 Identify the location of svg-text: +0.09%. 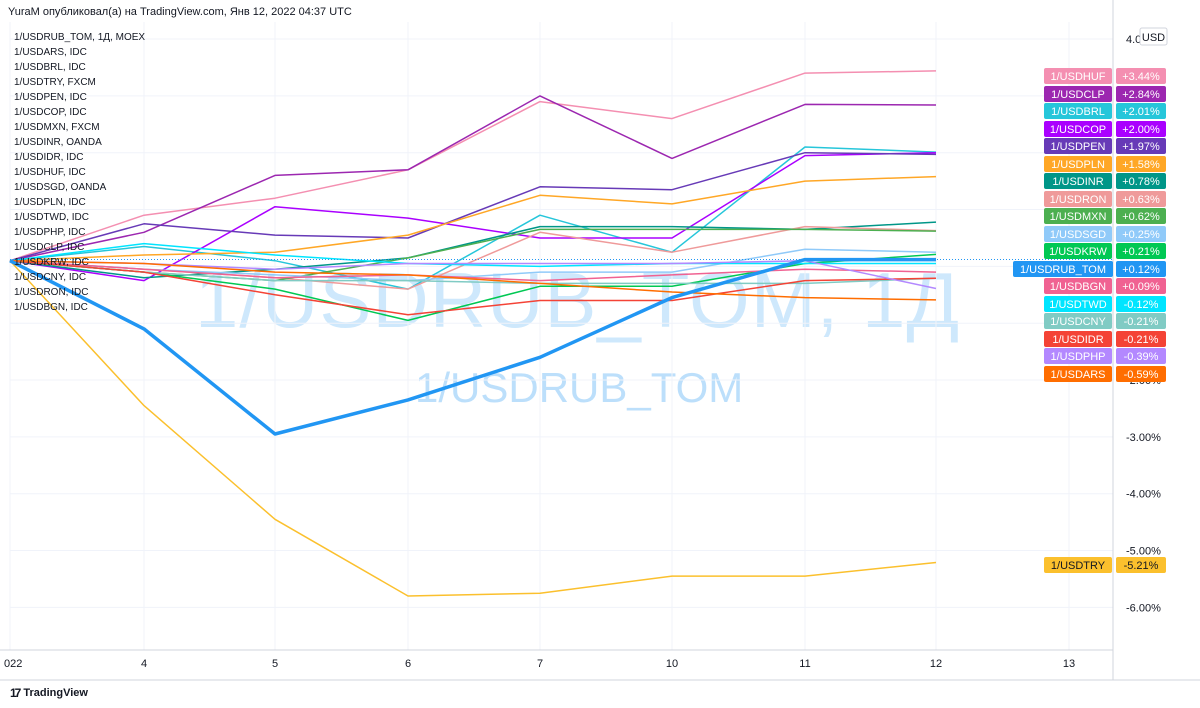
(1141, 287).